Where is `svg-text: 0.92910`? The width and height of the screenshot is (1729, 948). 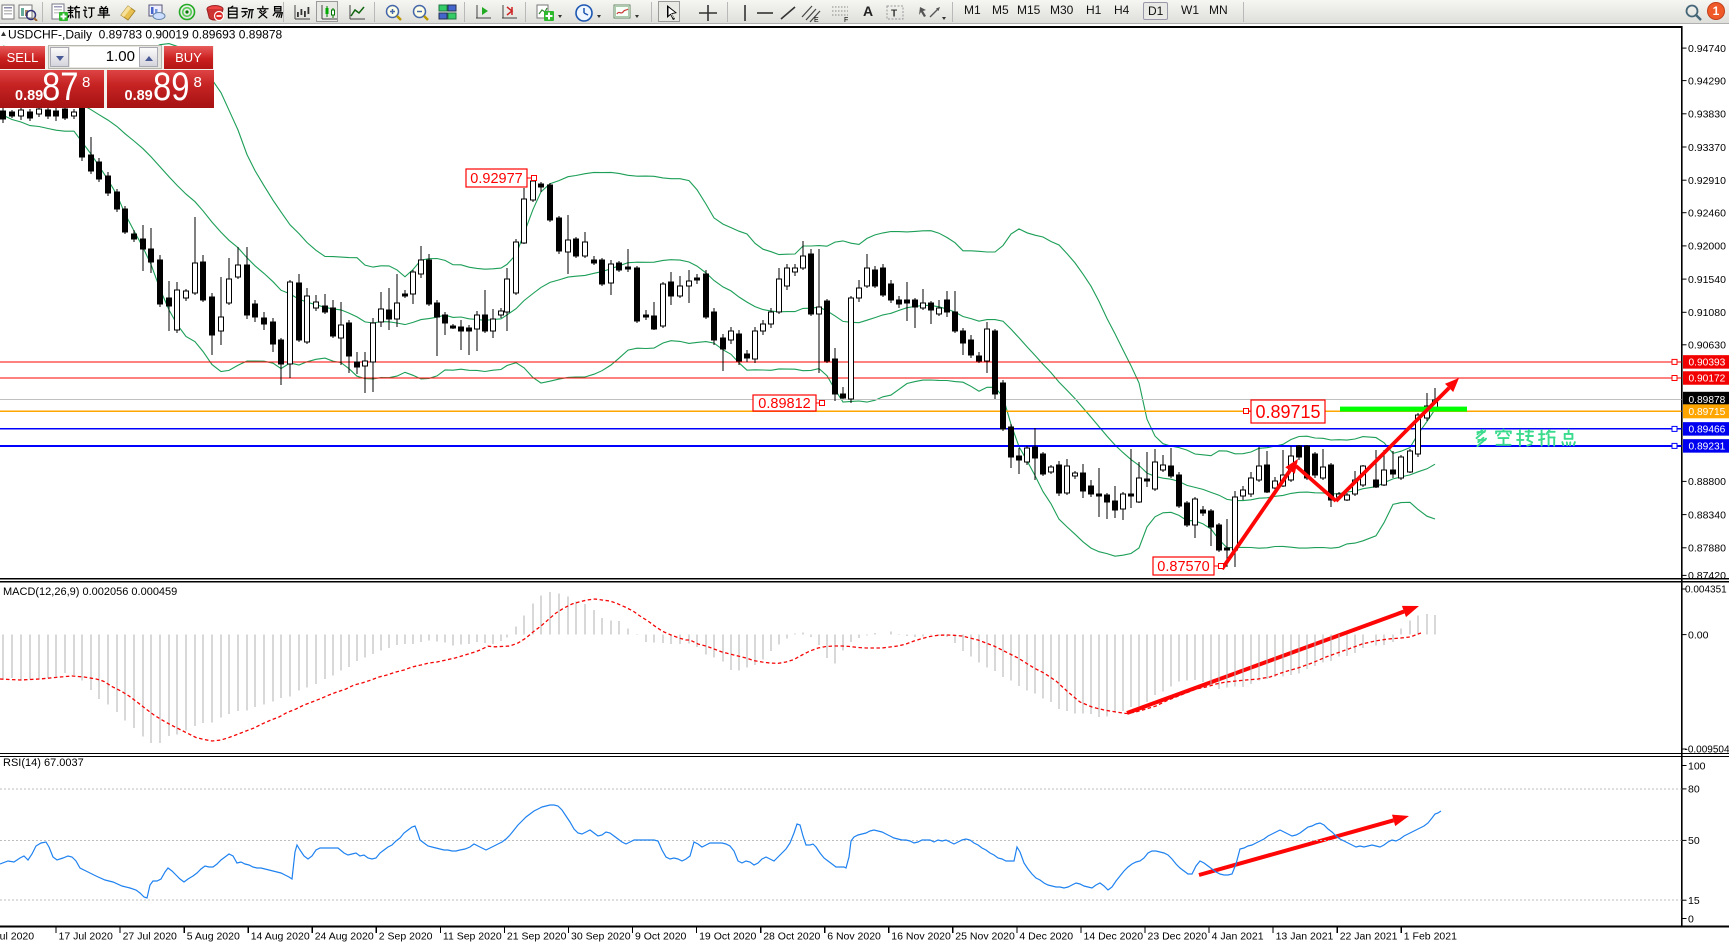
svg-text: 0.92910 is located at coordinates (1707, 181).